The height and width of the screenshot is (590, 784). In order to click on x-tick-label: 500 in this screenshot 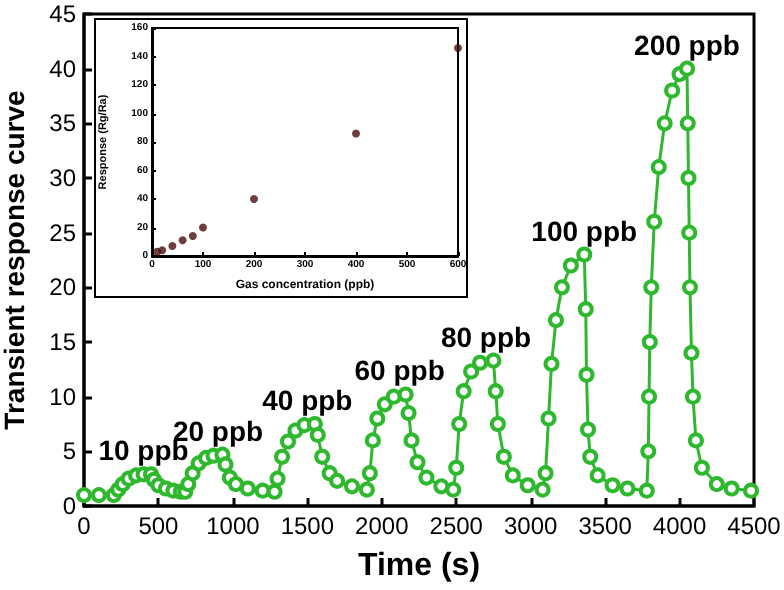, I will do `click(159, 526)`.